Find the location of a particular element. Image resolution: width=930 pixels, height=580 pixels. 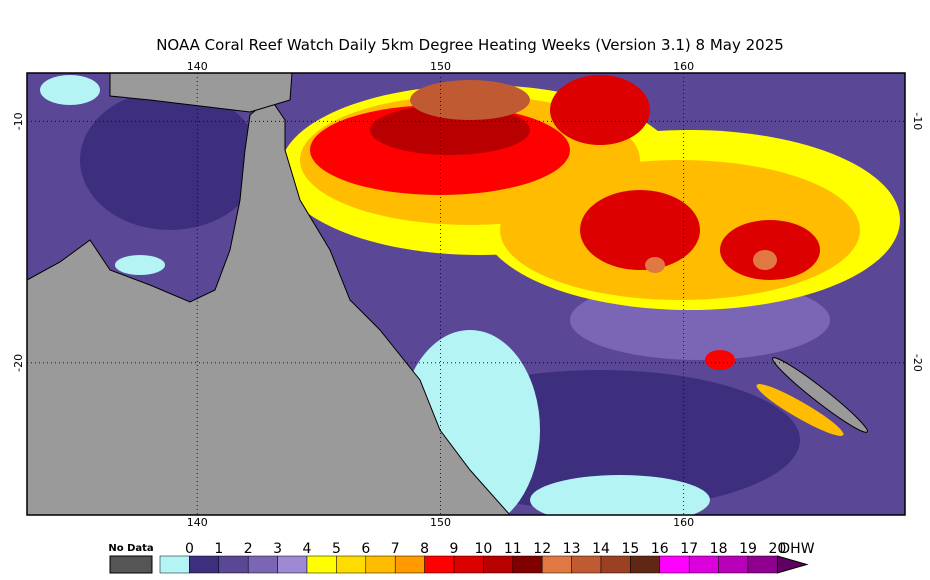

legend-tick-label: 7 is located at coordinates (395, 549).